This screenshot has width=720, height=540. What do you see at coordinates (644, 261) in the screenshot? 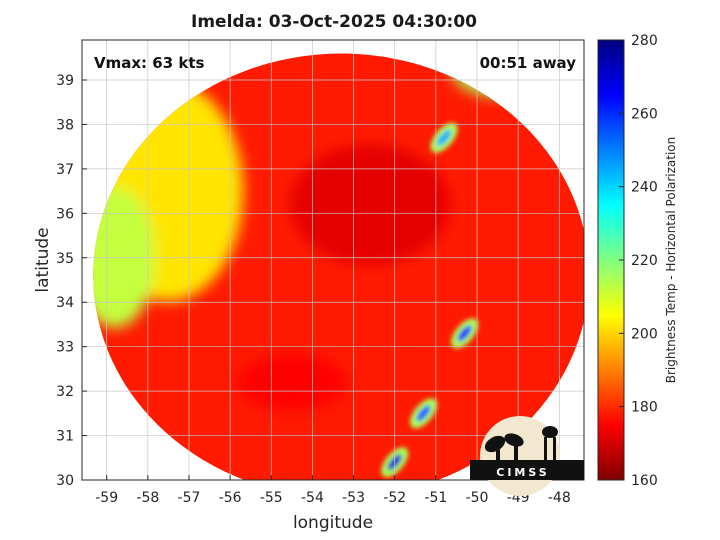
I see `colorbar-tick-label: 220` at bounding box center [644, 261].